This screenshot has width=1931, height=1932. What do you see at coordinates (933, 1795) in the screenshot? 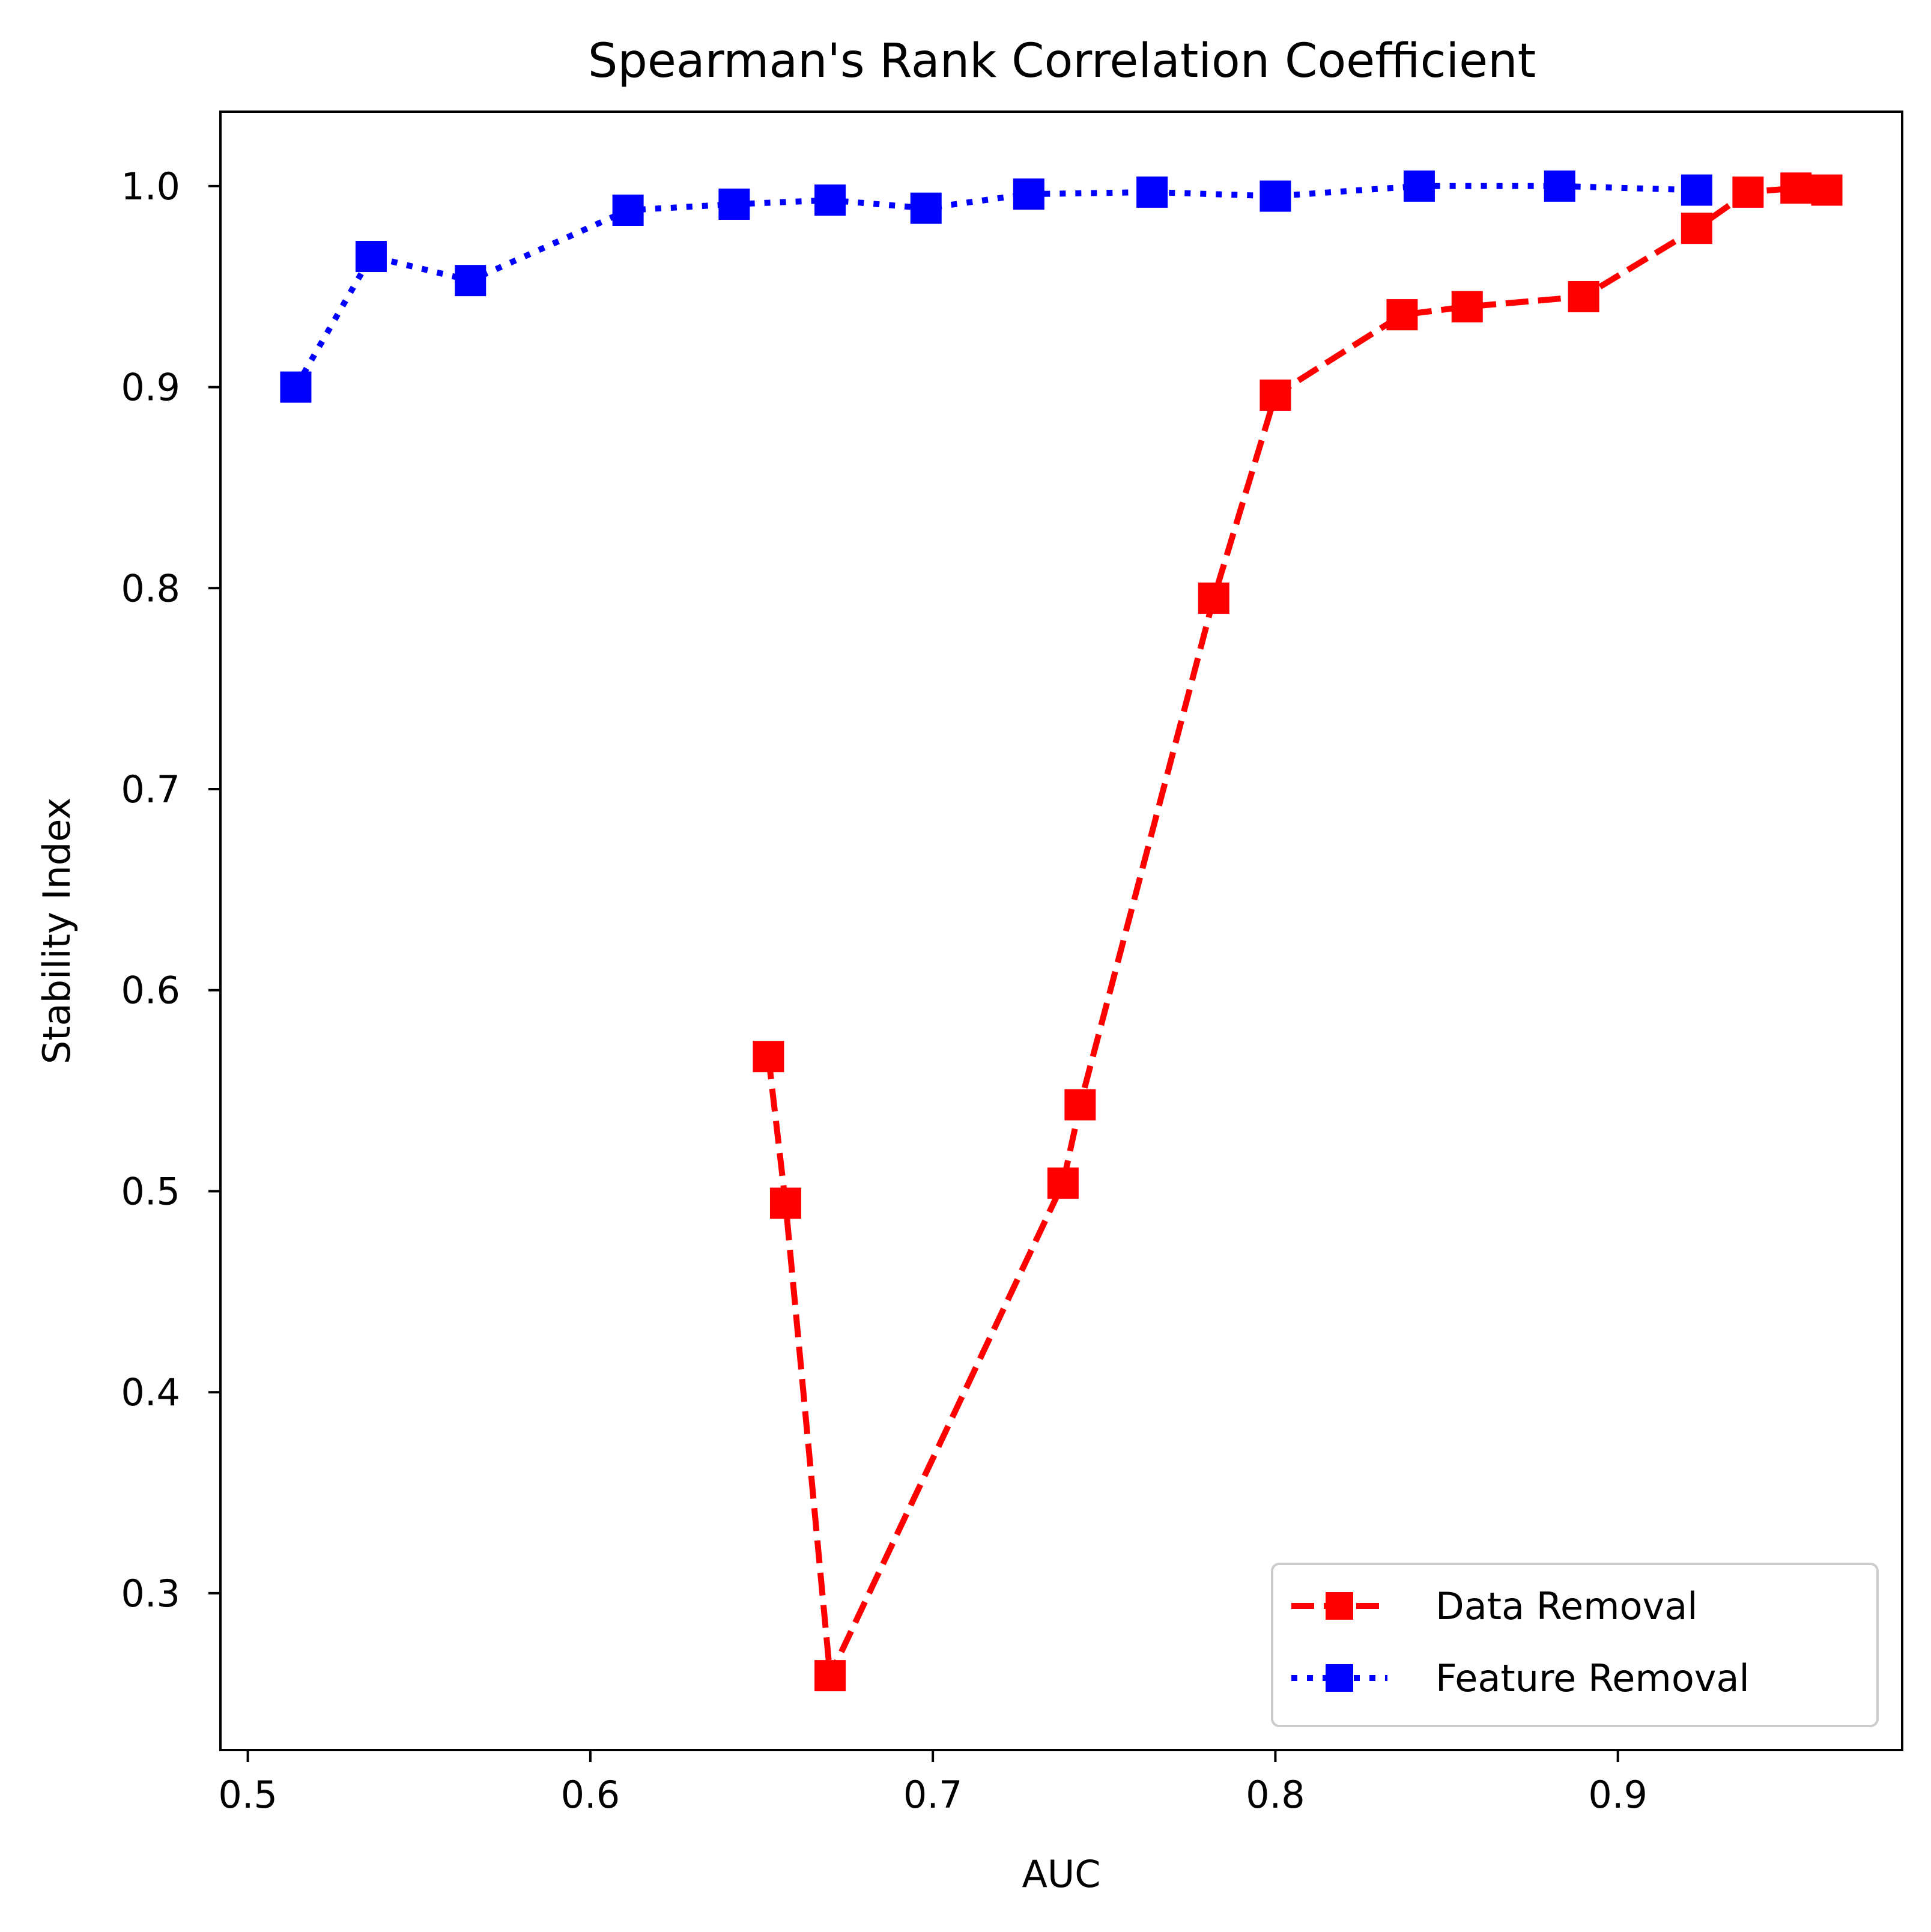
I see `x-tick-label: 0.7` at bounding box center [933, 1795].